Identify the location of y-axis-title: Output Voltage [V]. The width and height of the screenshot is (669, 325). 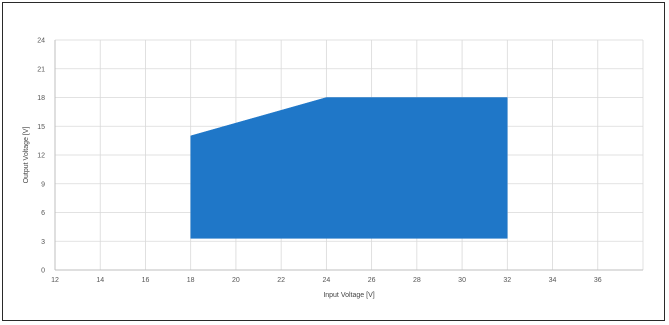
(26, 155).